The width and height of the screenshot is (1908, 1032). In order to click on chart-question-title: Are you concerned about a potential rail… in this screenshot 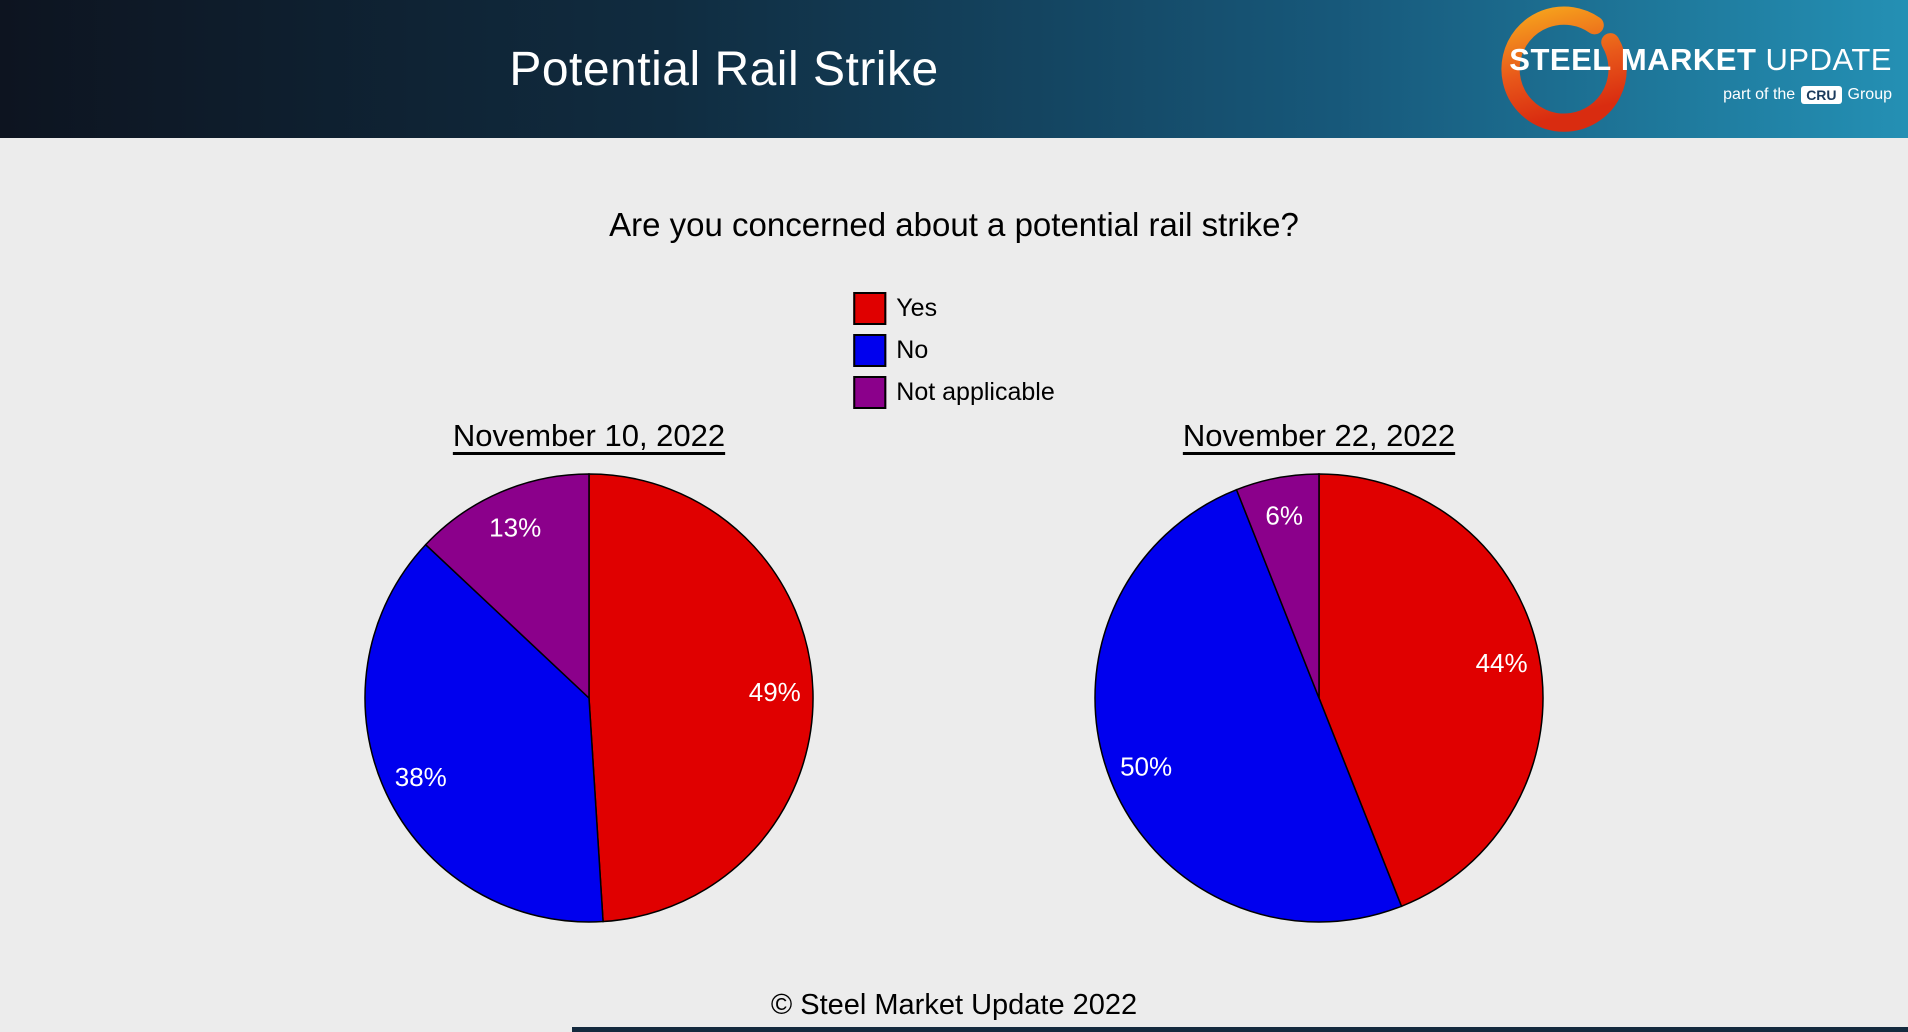, I will do `click(954, 224)`.